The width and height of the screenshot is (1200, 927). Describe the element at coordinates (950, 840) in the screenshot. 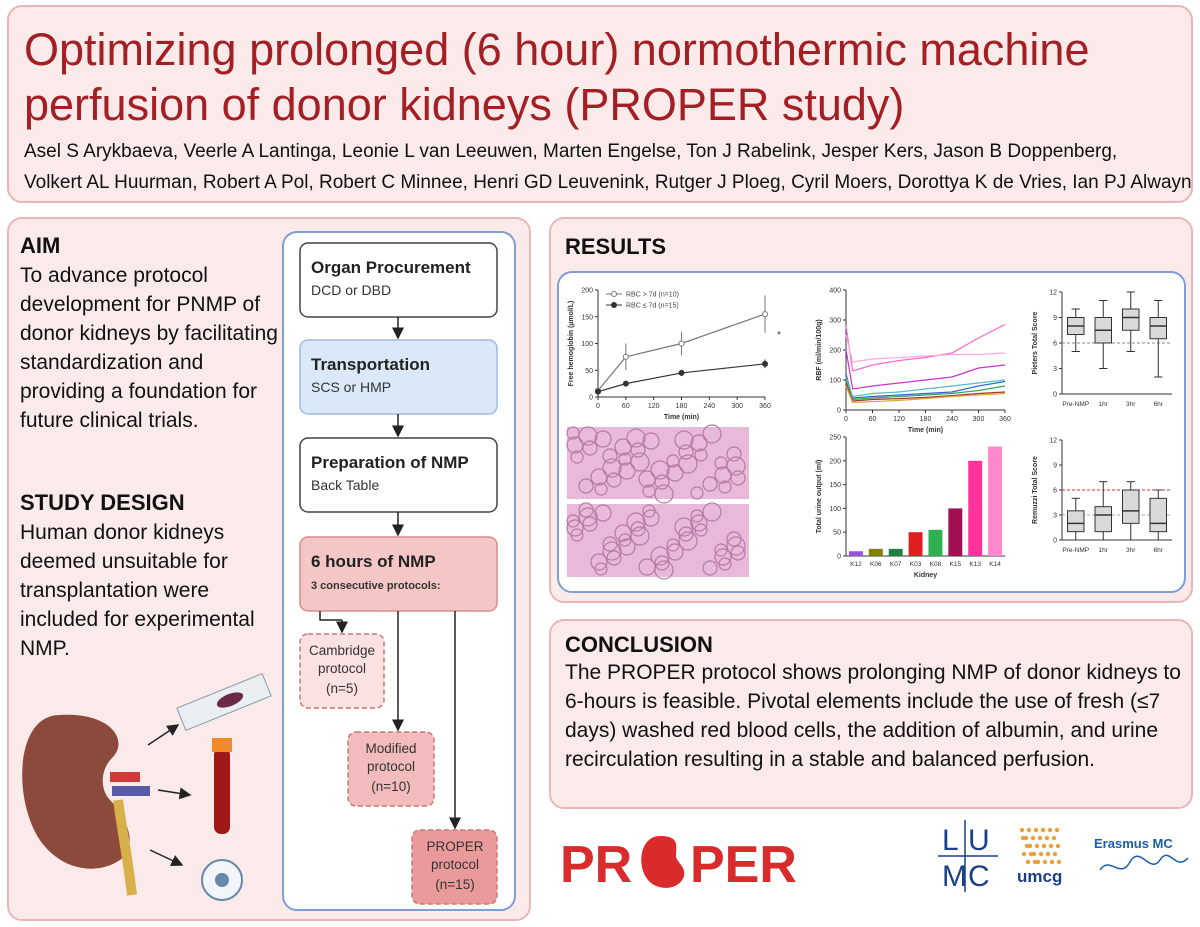

I see `lumc-letter: L` at that location.